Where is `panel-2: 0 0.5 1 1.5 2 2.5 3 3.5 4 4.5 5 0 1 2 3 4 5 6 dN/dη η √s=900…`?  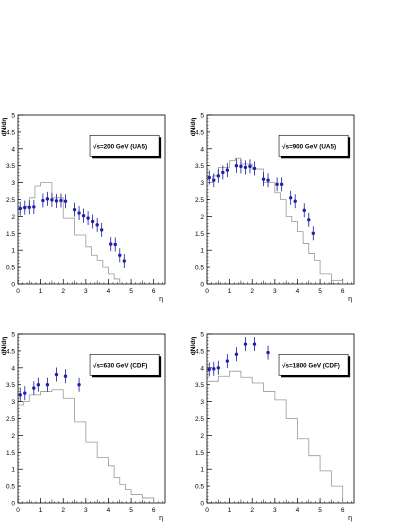
panel-2: 0 0.5 1 1.5 2 2.5 3 3.5 4 4.5 5 0 1 2 3 4 5 6 dN/dη η √s=900… is located at coordinates (272, 208).